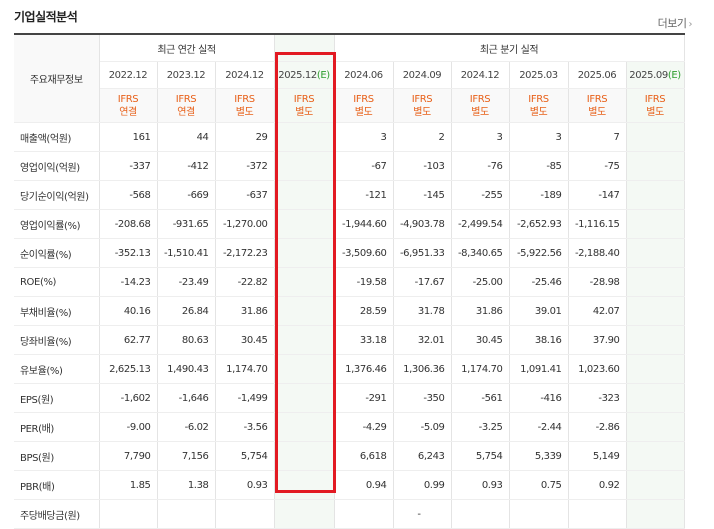 The height and width of the screenshot is (529, 714). Describe the element at coordinates (128, 340) in the screenshot. I see `table-cell: 62.77` at that location.